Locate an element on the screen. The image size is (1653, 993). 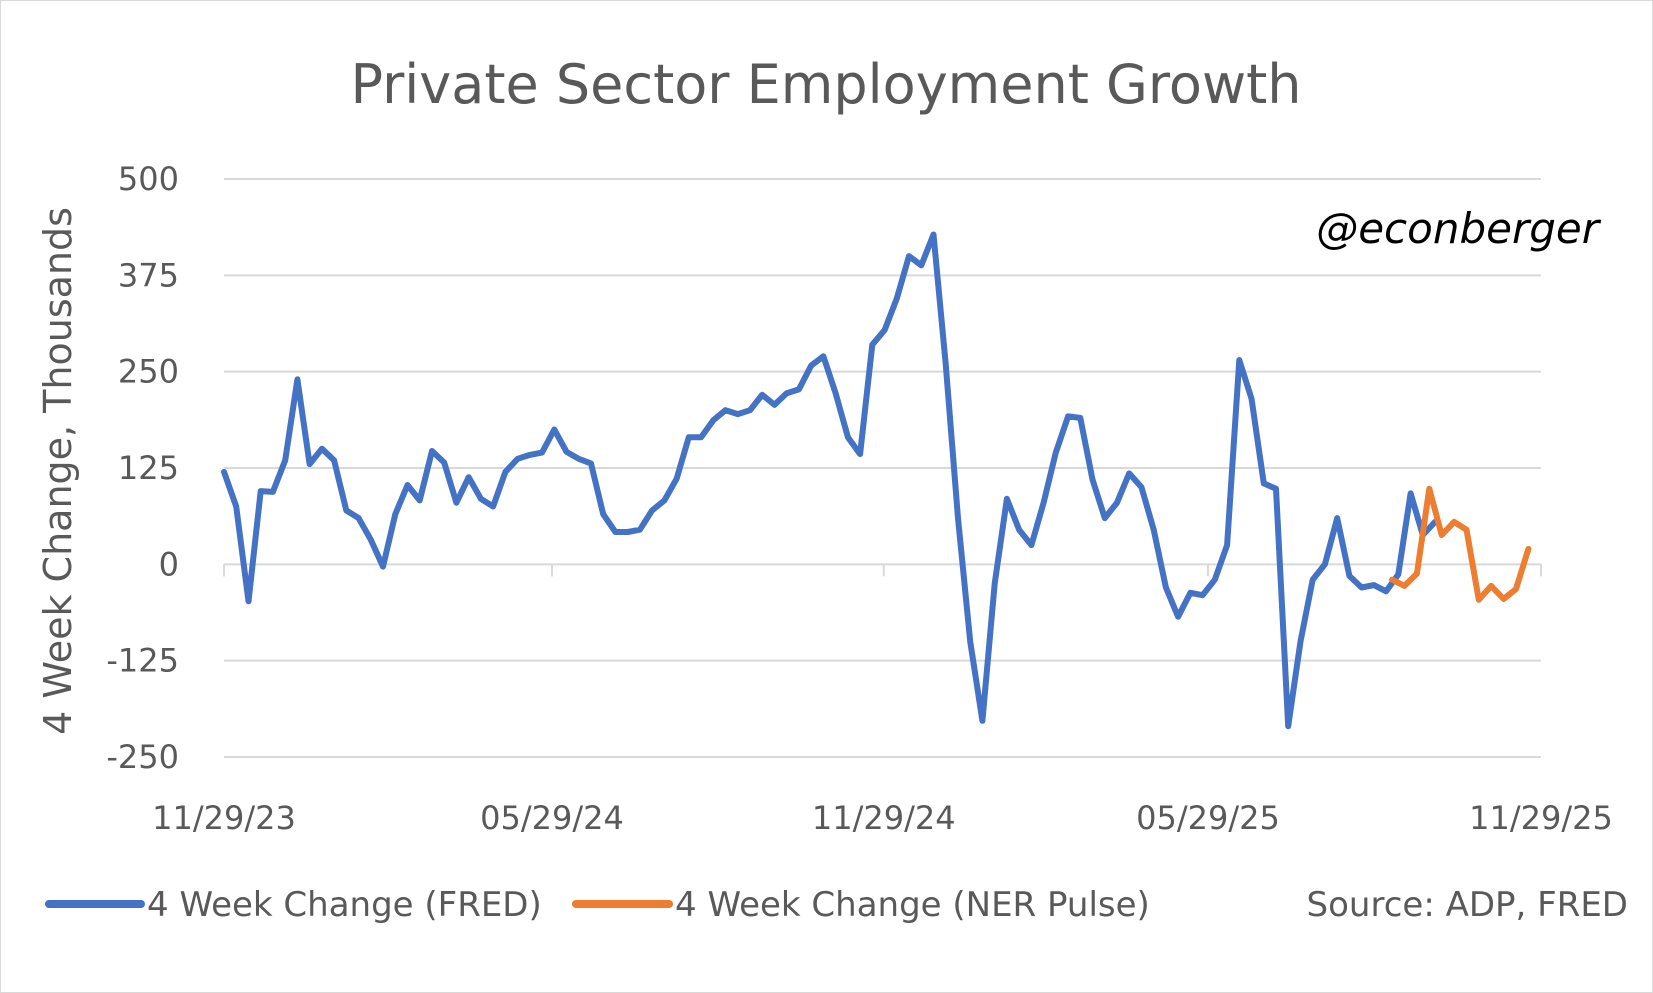
x-tick-label: 05/29/25 is located at coordinates (1208, 818).